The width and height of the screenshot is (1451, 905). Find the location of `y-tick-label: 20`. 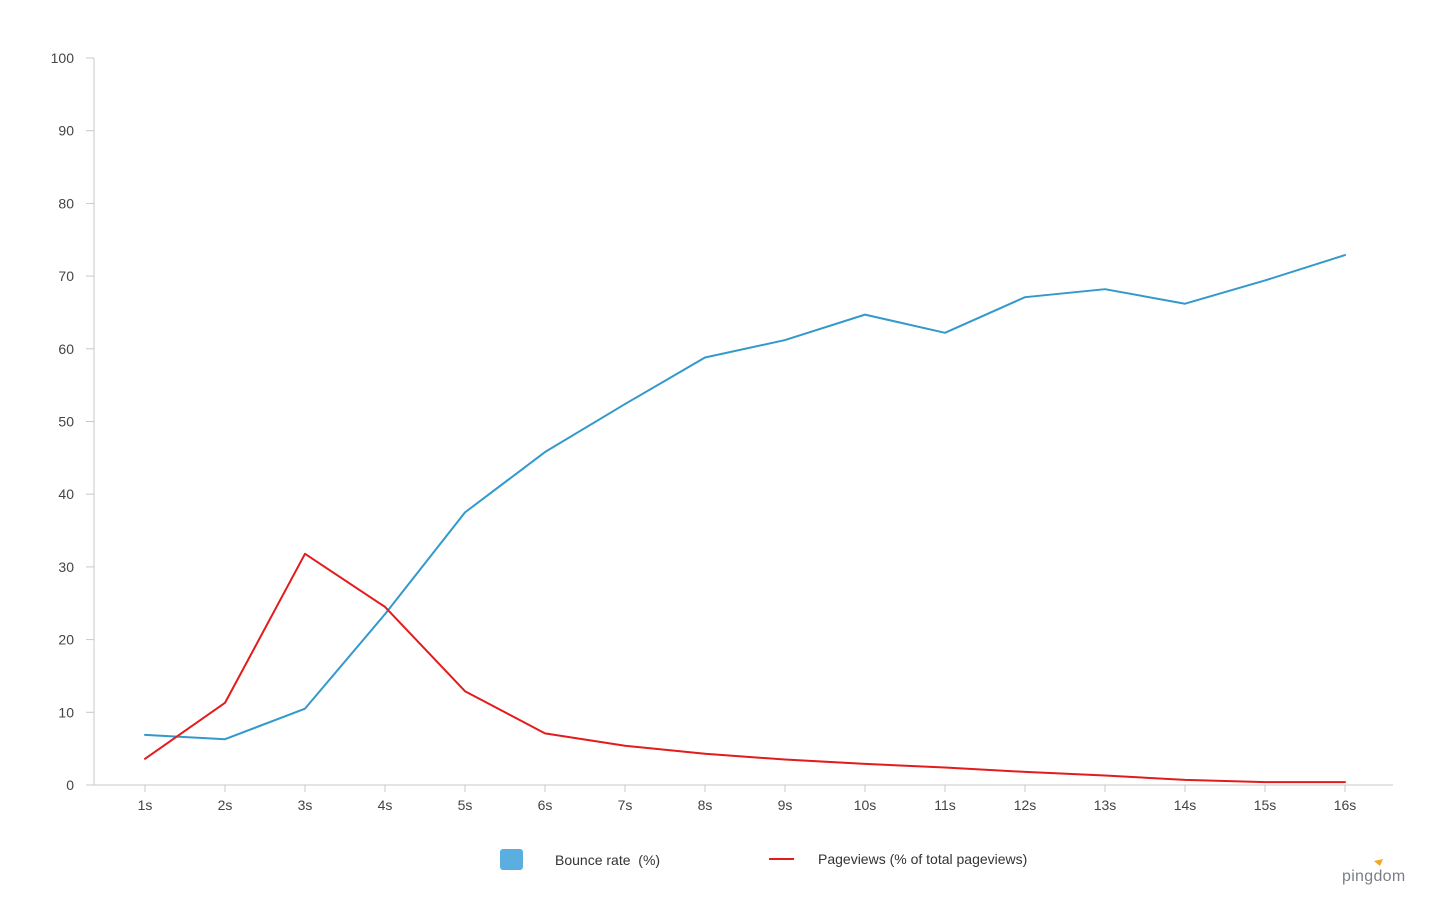

y-tick-label: 20 is located at coordinates (66, 640).